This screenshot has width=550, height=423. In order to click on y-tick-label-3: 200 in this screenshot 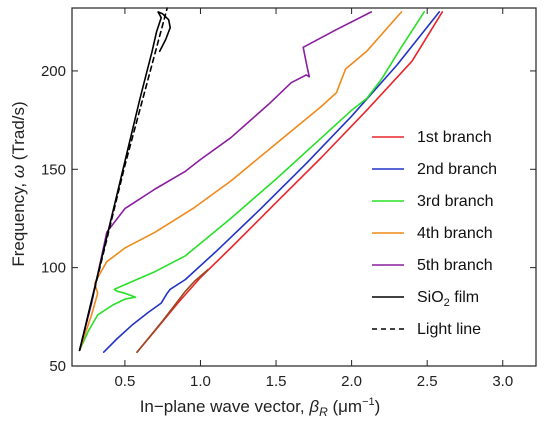, I will do `click(53, 71)`.